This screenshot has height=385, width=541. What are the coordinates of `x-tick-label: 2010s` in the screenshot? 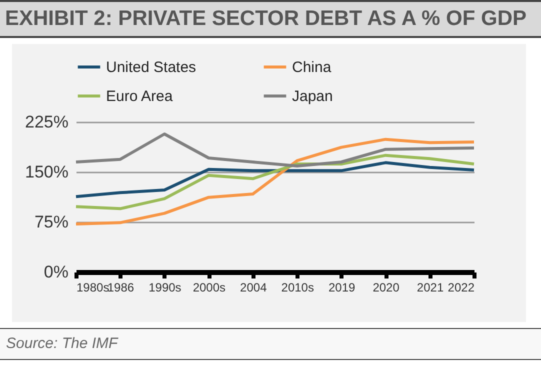 It's located at (297, 287).